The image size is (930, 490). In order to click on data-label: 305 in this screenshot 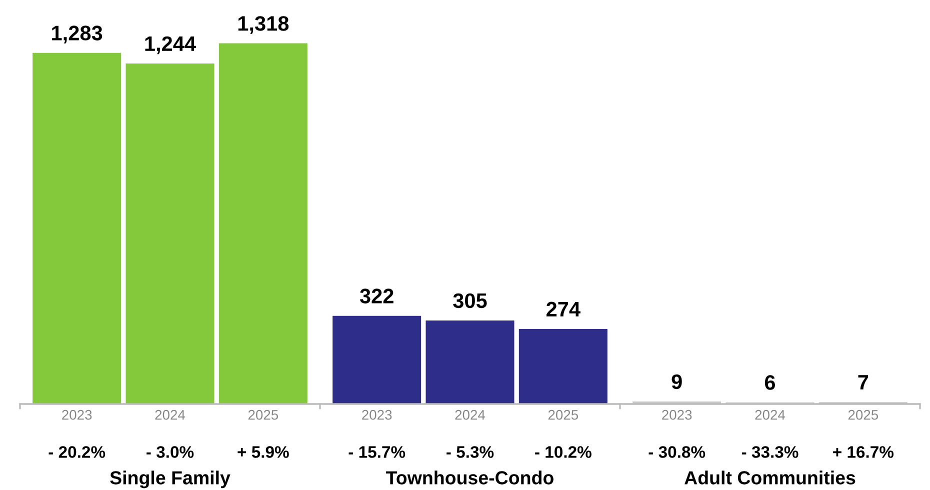, I will do `click(470, 300)`.